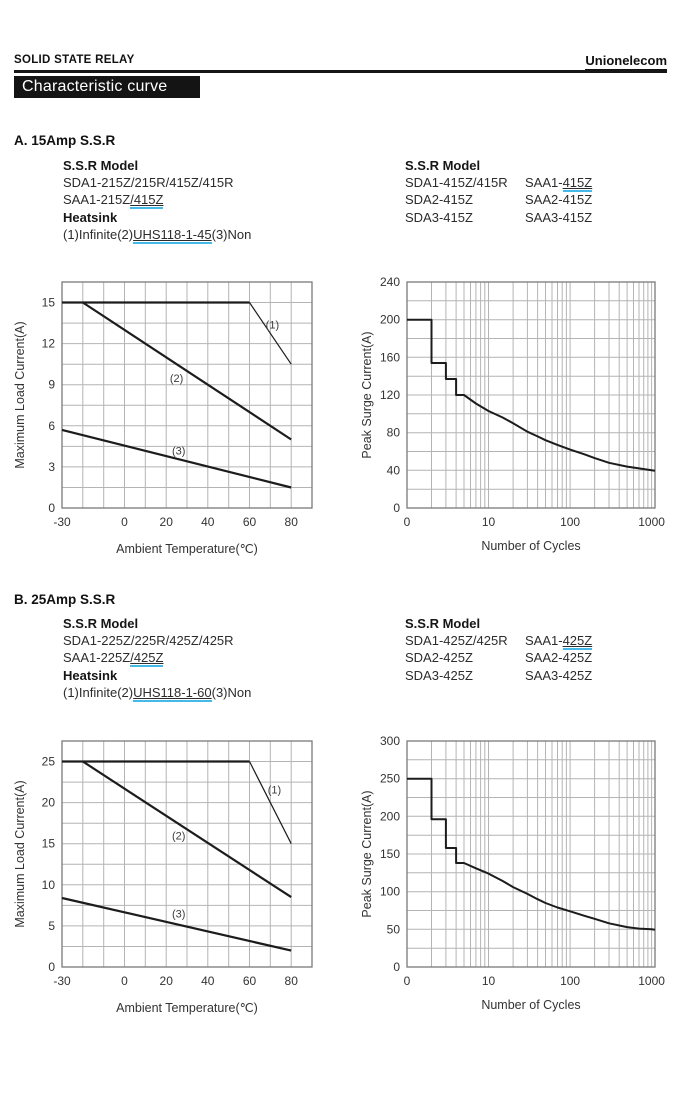 The height and width of the screenshot is (1116, 680). What do you see at coordinates (113, 659) in the screenshot?
I see `model-line: SAA1-225Z/425Z` at bounding box center [113, 659].